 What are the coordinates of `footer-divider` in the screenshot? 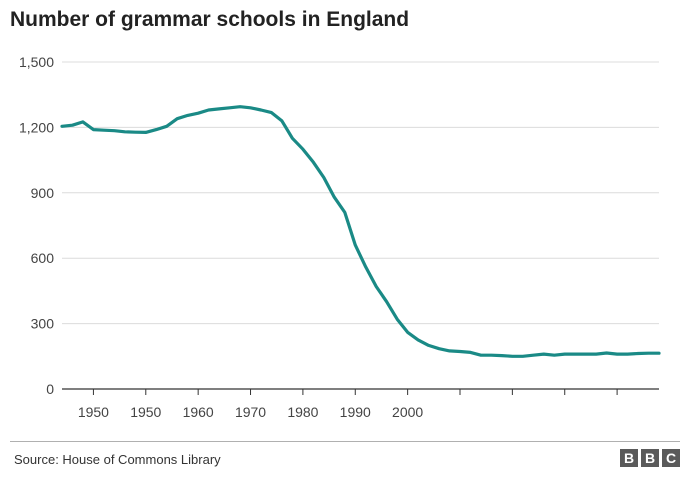 It's located at (345, 441).